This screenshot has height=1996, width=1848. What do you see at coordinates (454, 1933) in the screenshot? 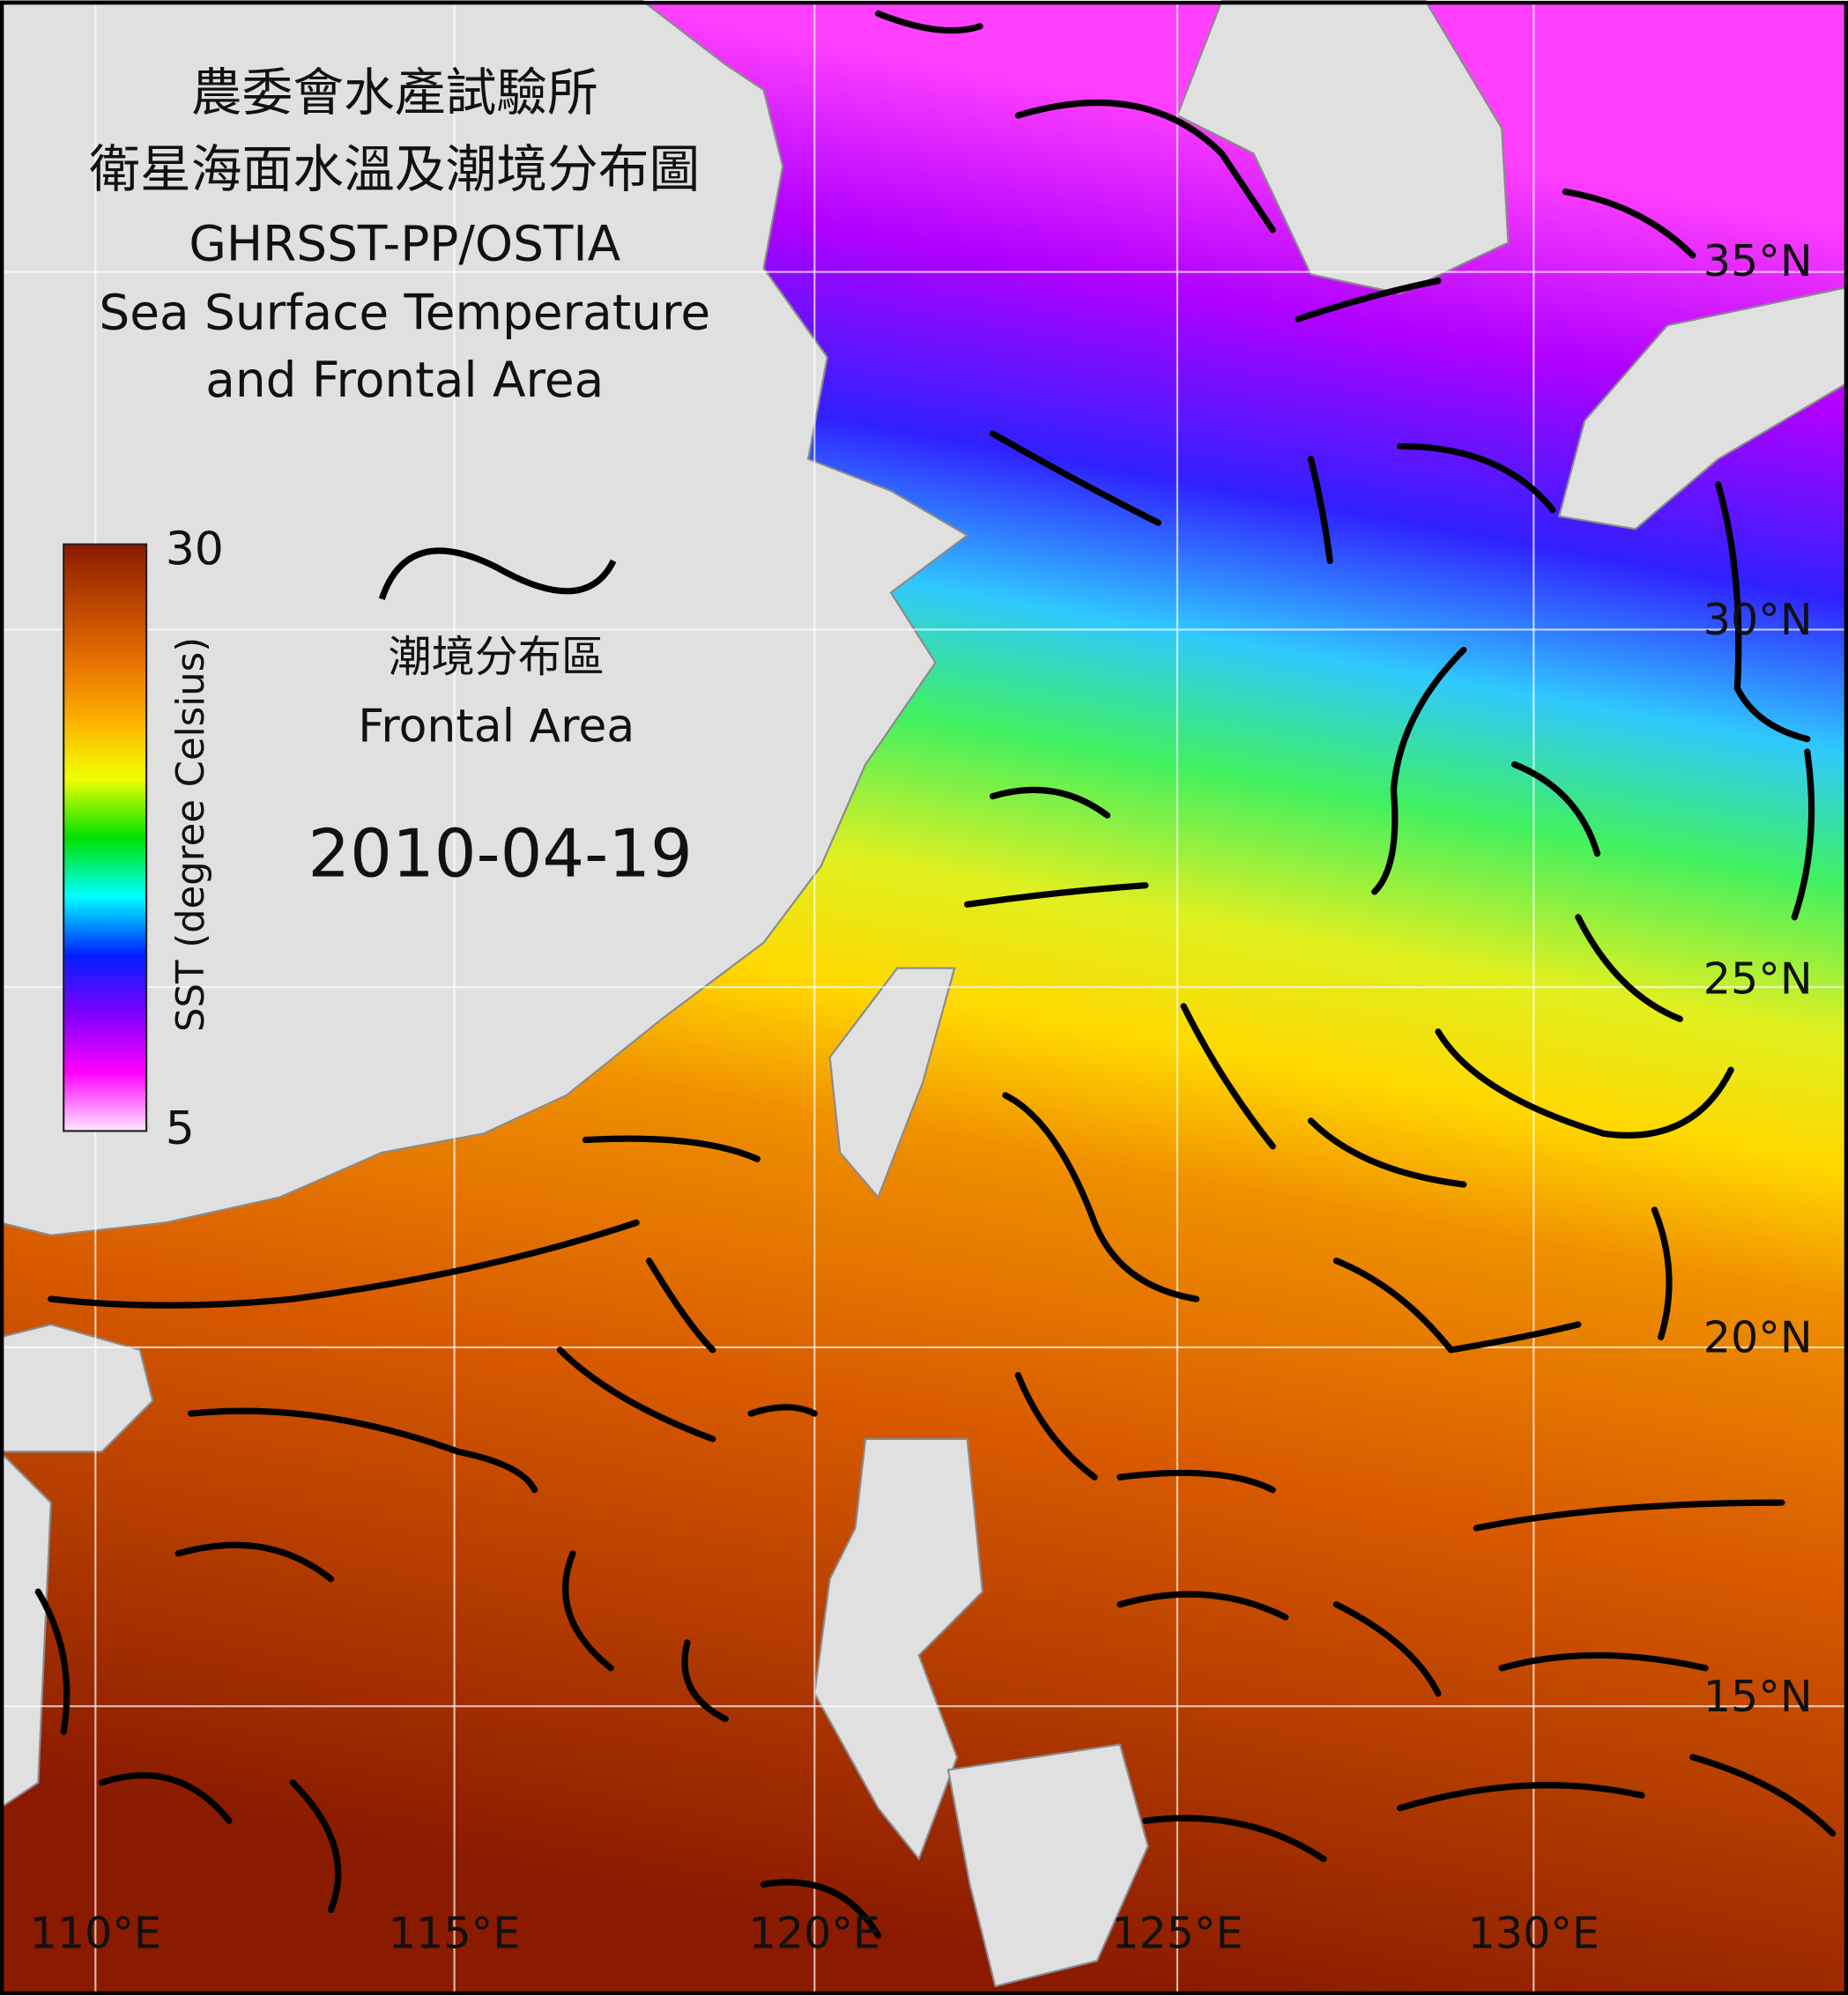
I see `lon-label: 115°E` at bounding box center [454, 1933].